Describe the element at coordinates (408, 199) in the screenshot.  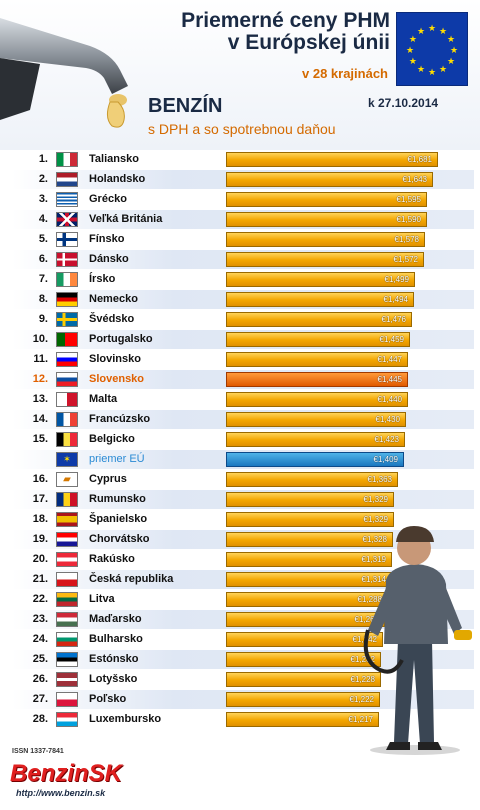
I see `price-value-label: €1,595` at that location.